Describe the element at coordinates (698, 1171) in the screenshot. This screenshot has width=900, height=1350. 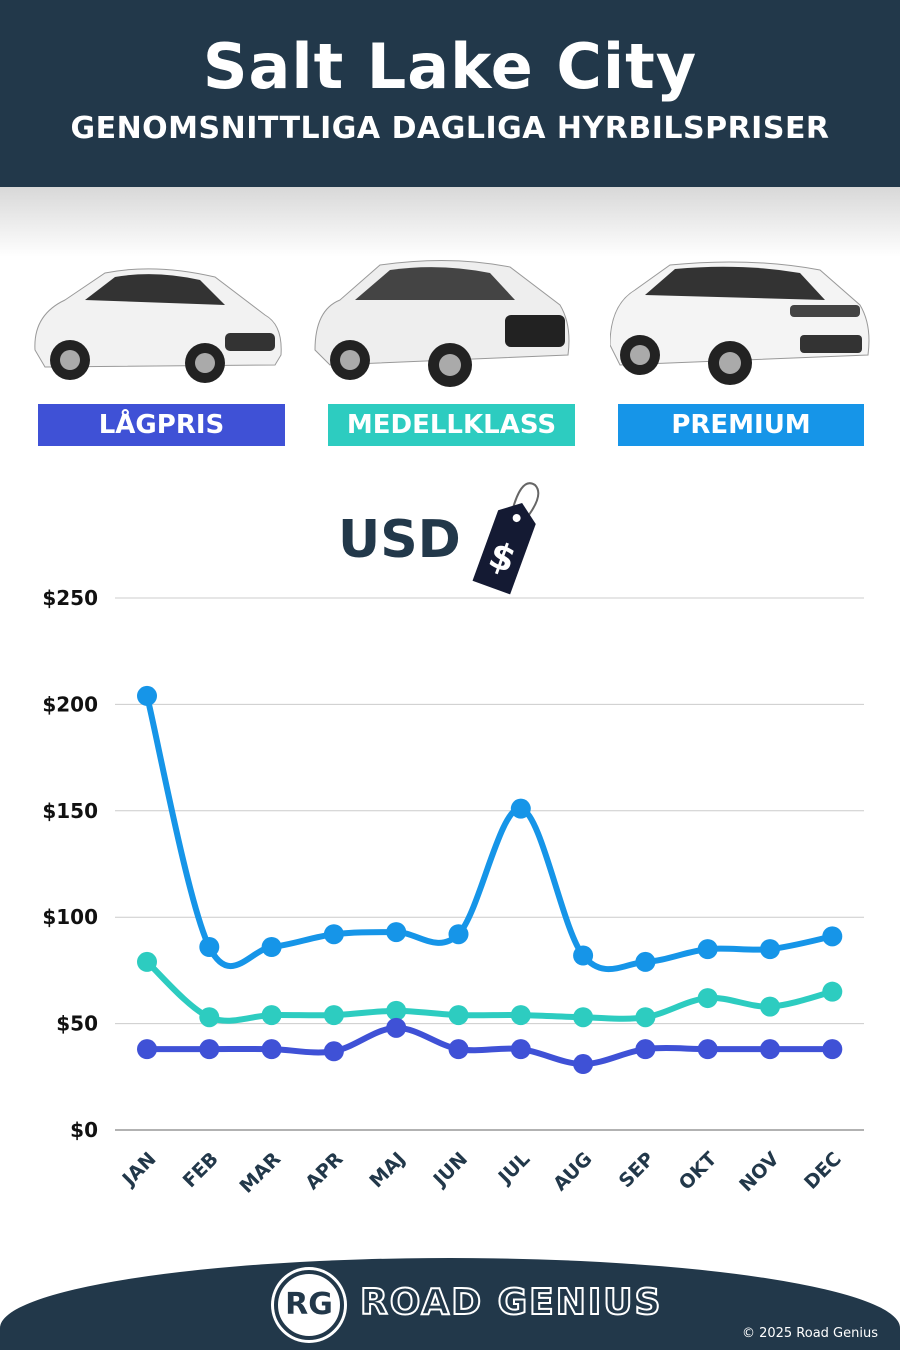
I see `x-tick-label: OKT` at that location.